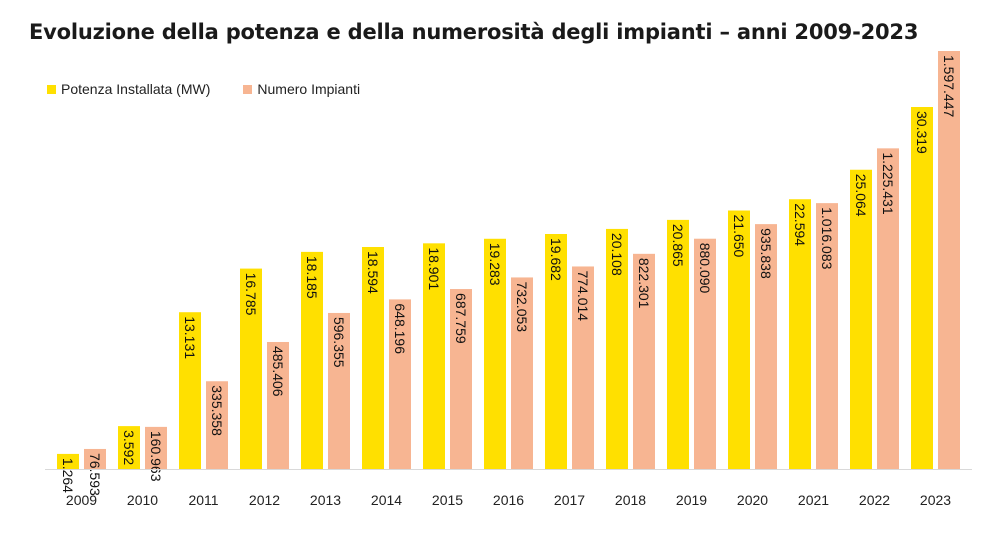 This screenshot has height=537, width=987. What do you see at coordinates (495, 353) in the screenshot?
I see `bar-power-2016` at bounding box center [495, 353].